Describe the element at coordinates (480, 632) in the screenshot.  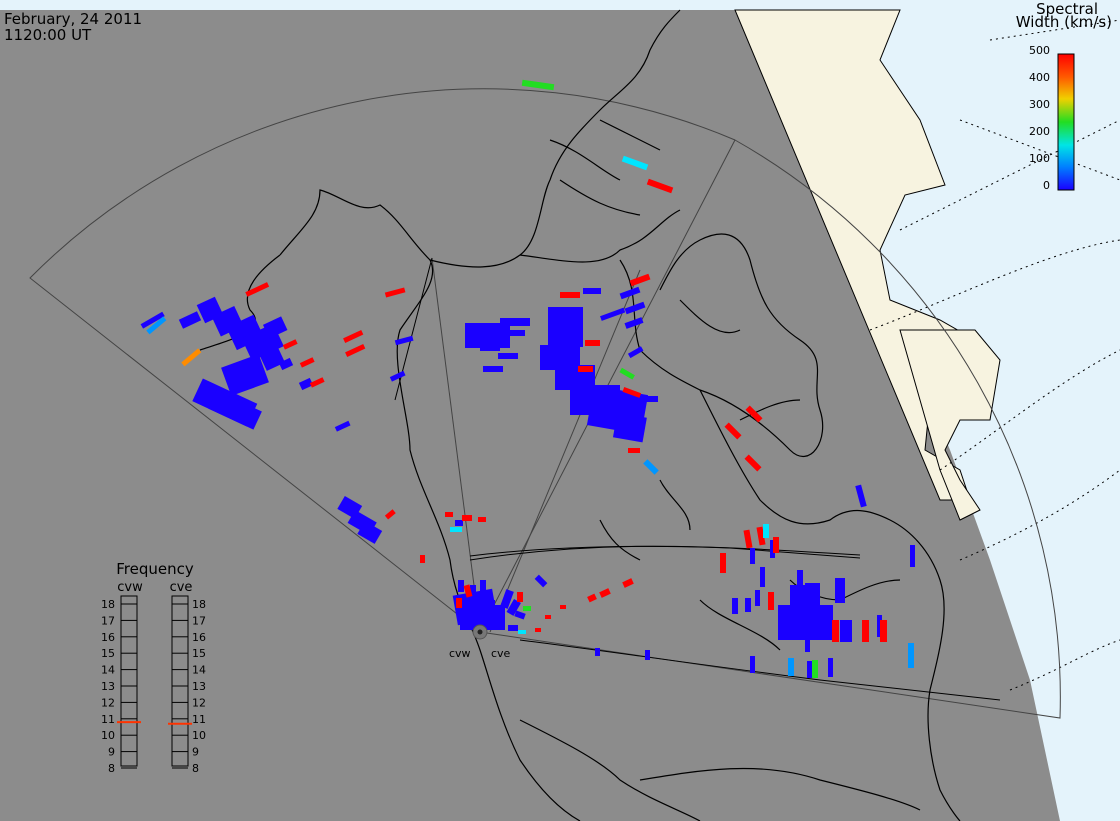
I see `radar-site-cvw` at that location.